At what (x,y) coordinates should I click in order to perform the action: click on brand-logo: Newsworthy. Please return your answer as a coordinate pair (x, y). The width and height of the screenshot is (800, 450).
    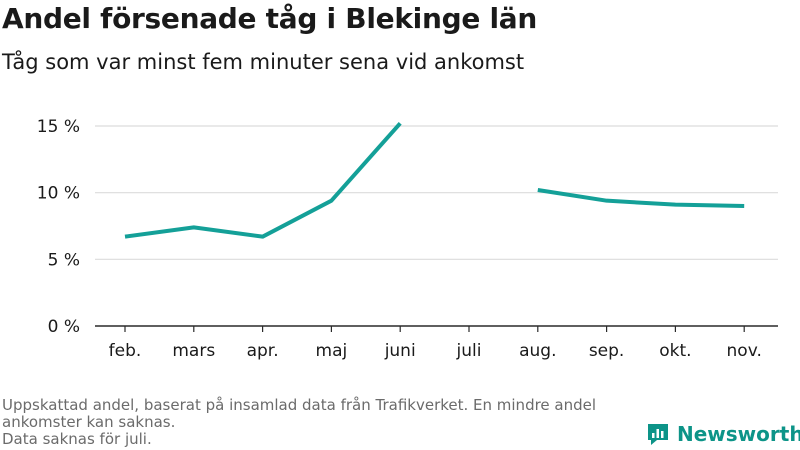
    Looking at the image, I should click on (722, 434).